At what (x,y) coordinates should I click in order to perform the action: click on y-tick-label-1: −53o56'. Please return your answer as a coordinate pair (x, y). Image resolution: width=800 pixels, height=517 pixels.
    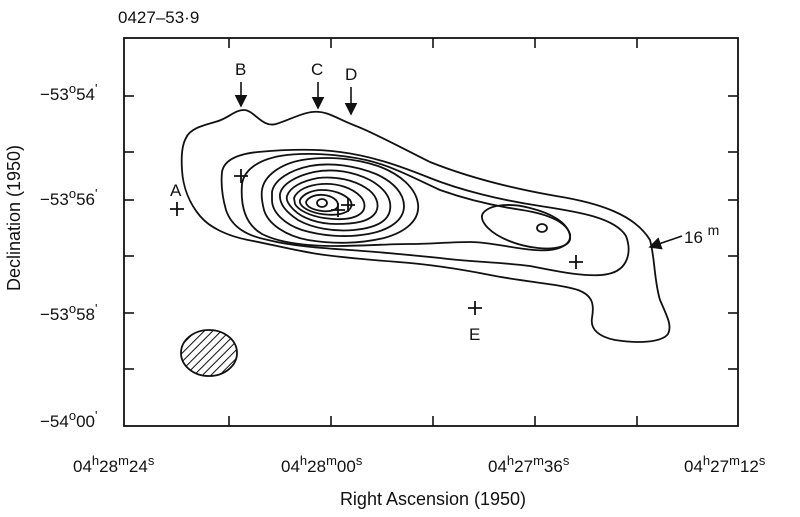
    Looking at the image, I should click on (68, 197).